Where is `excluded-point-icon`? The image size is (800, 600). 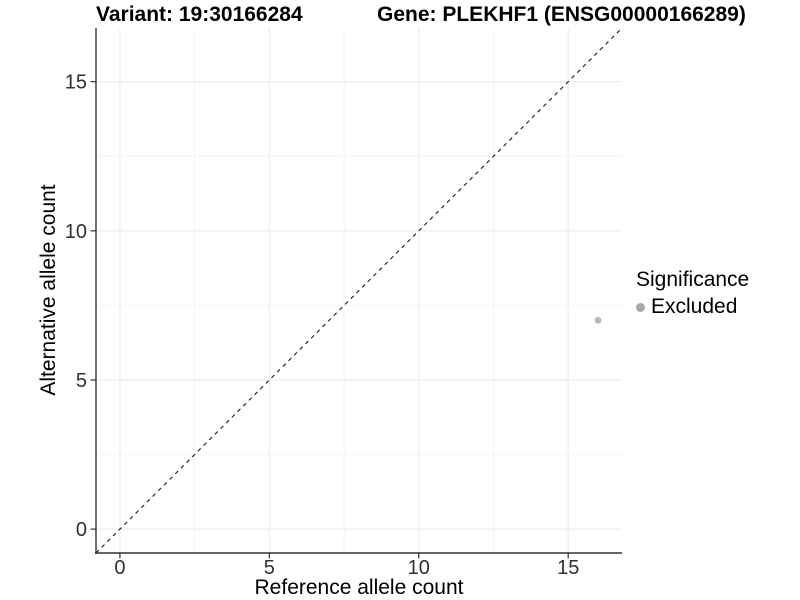 excluded-point-icon is located at coordinates (640, 307).